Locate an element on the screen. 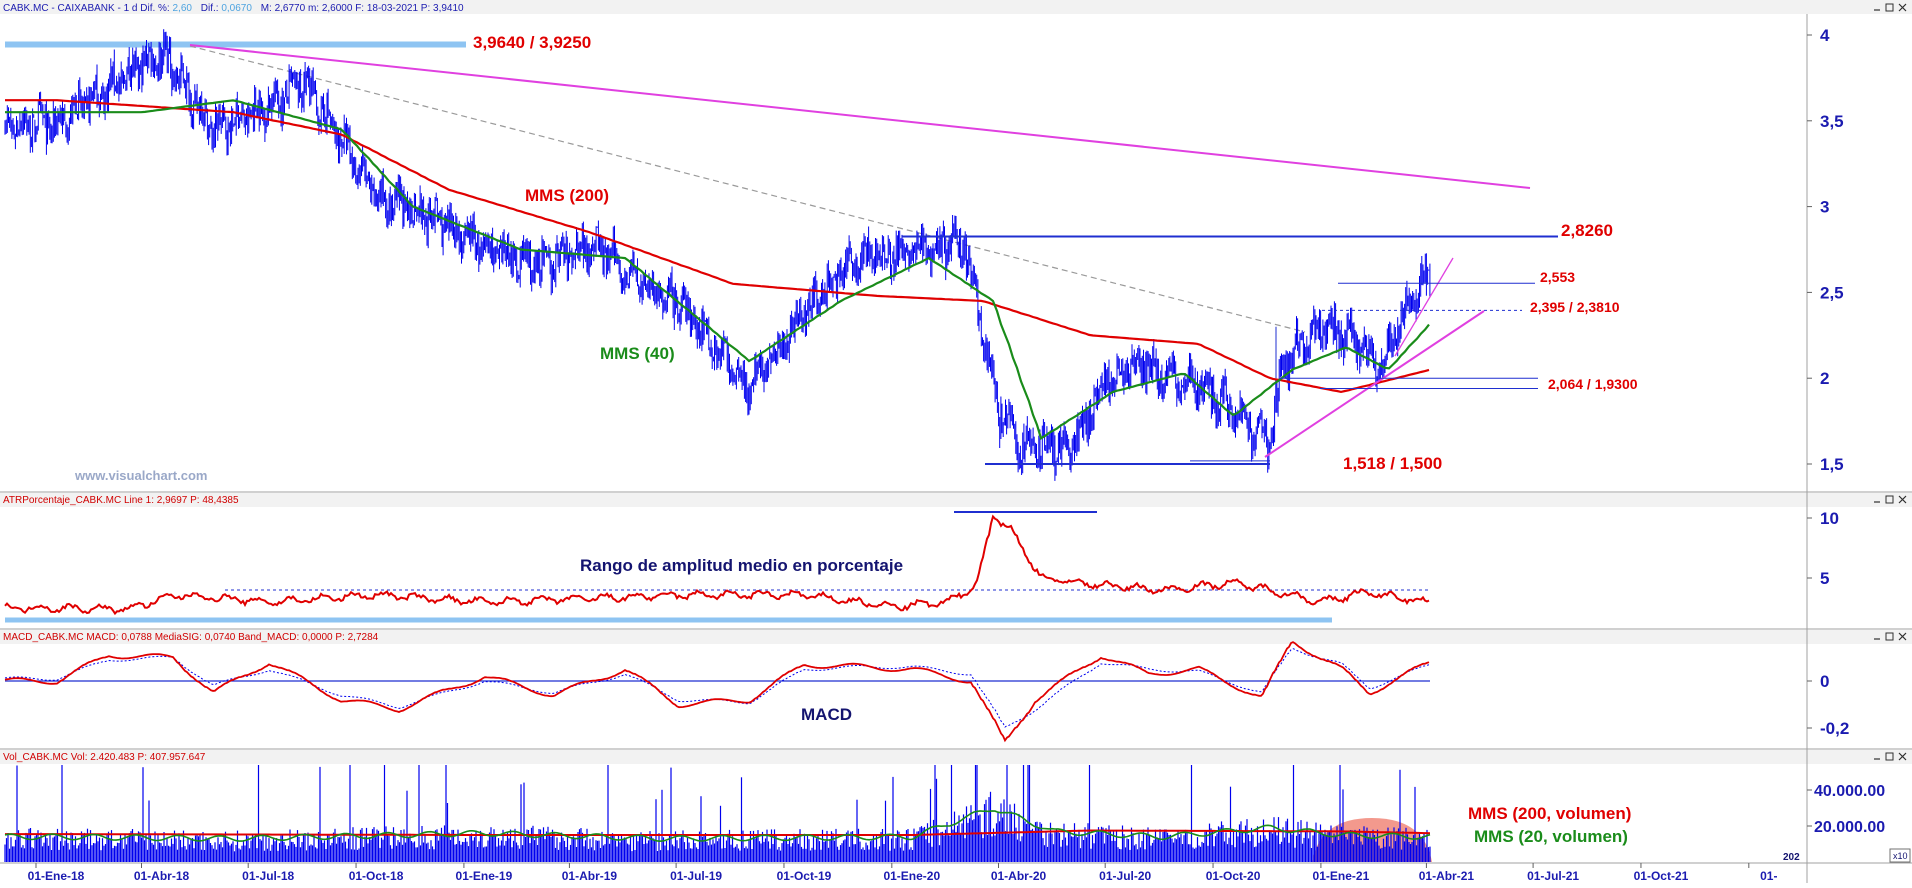 The image size is (1912, 888). x-tick-label: 01-Oct-21 is located at coordinates (1661, 876).